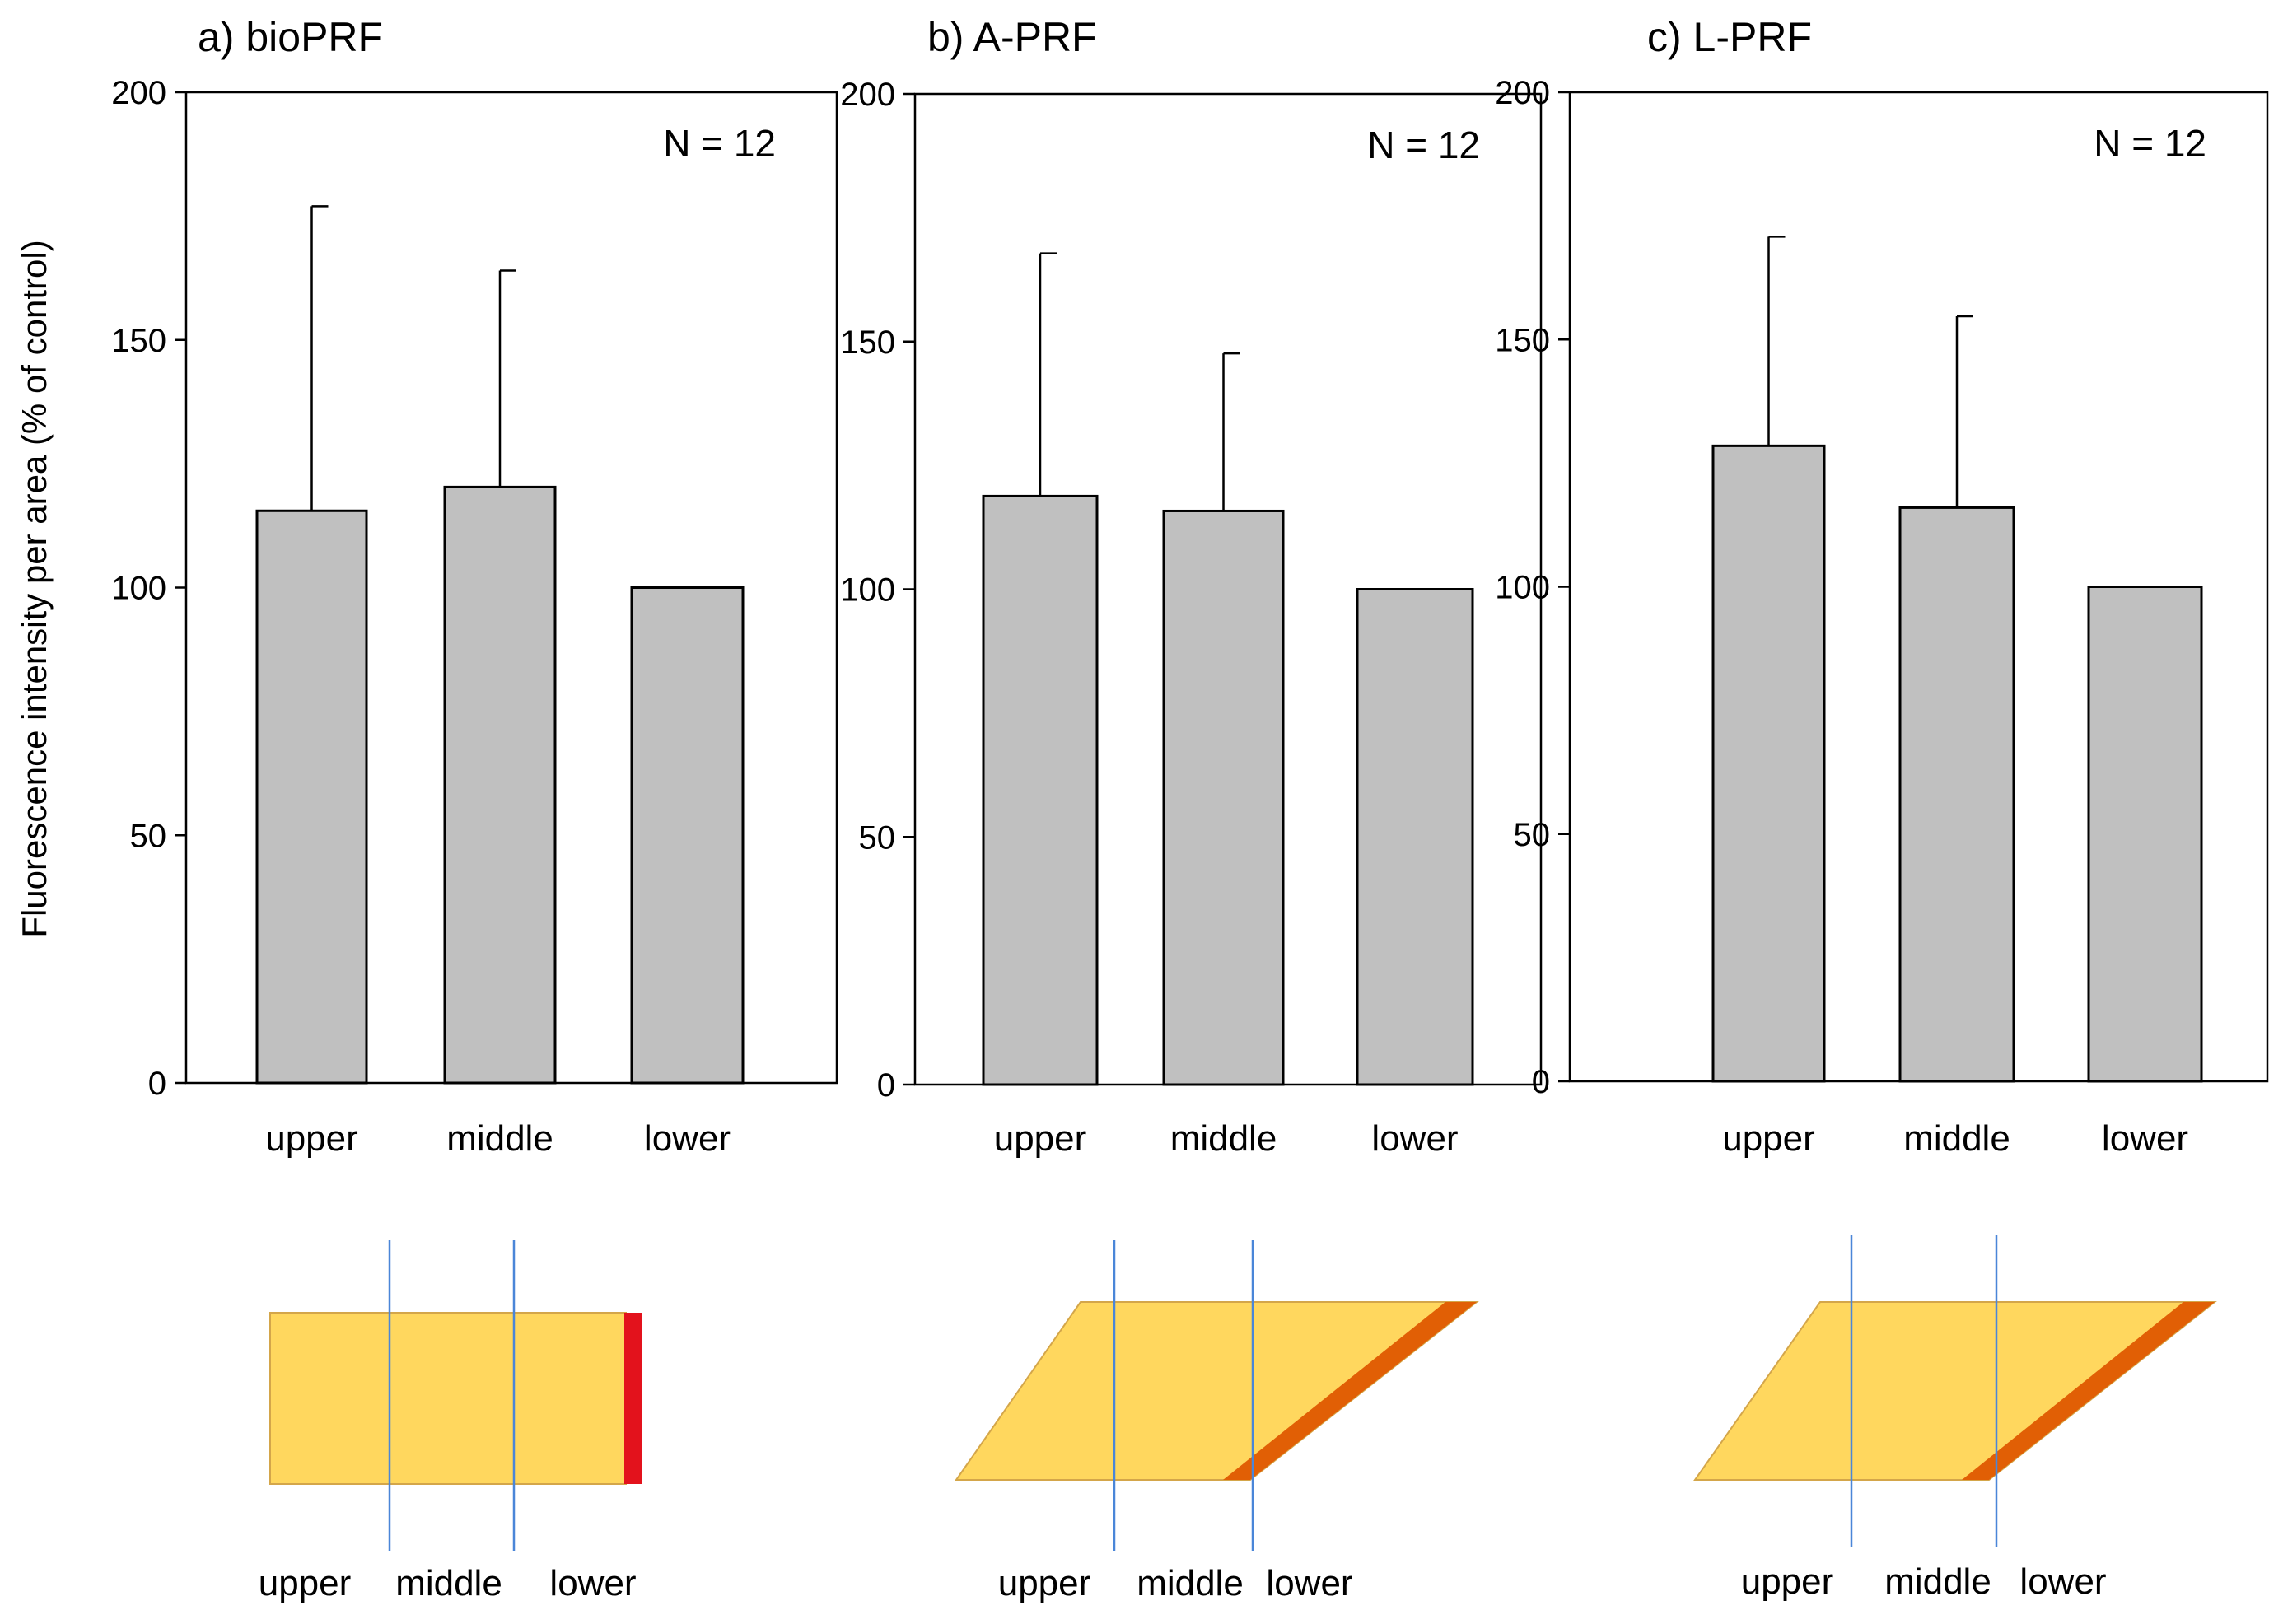 Image resolution: width=2283 pixels, height=1624 pixels. I want to click on clot-diagram-1: upper middle lower, so click(450, 1421).